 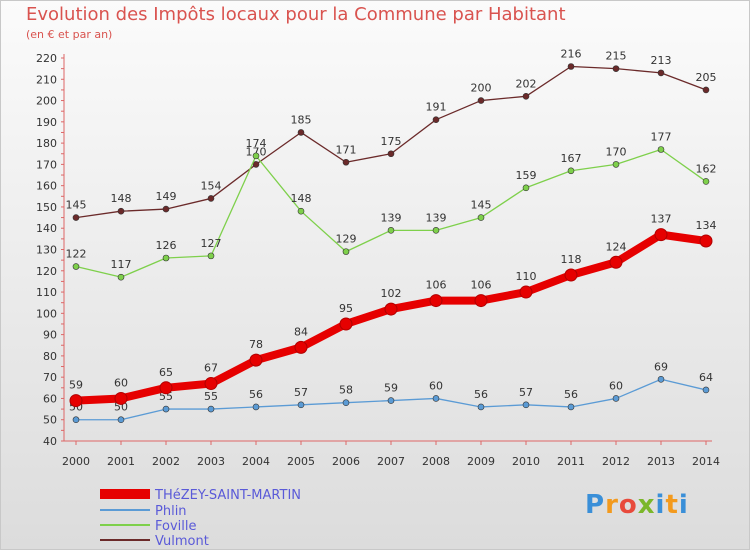 What do you see at coordinates (50, 441) in the screenshot?
I see `y-tick-label: 40` at bounding box center [50, 441].